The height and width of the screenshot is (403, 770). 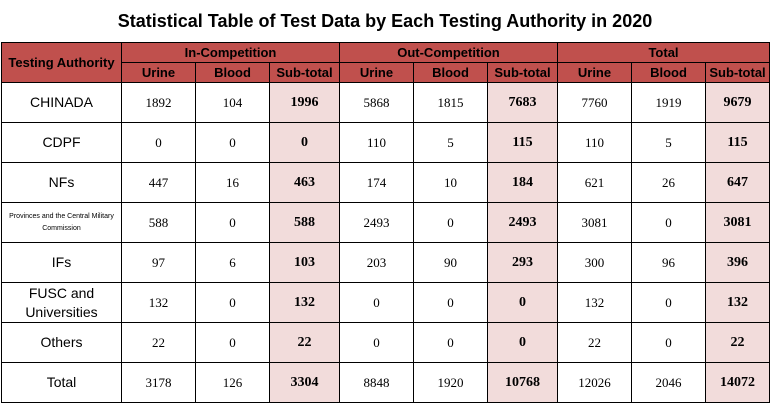 I want to click on value-cell: 1892, so click(x=158, y=102).